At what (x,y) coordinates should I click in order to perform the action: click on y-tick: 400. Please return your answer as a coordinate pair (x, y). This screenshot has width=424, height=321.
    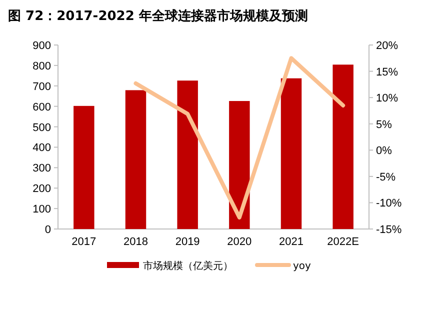
    Looking at the image, I should click on (41, 148).